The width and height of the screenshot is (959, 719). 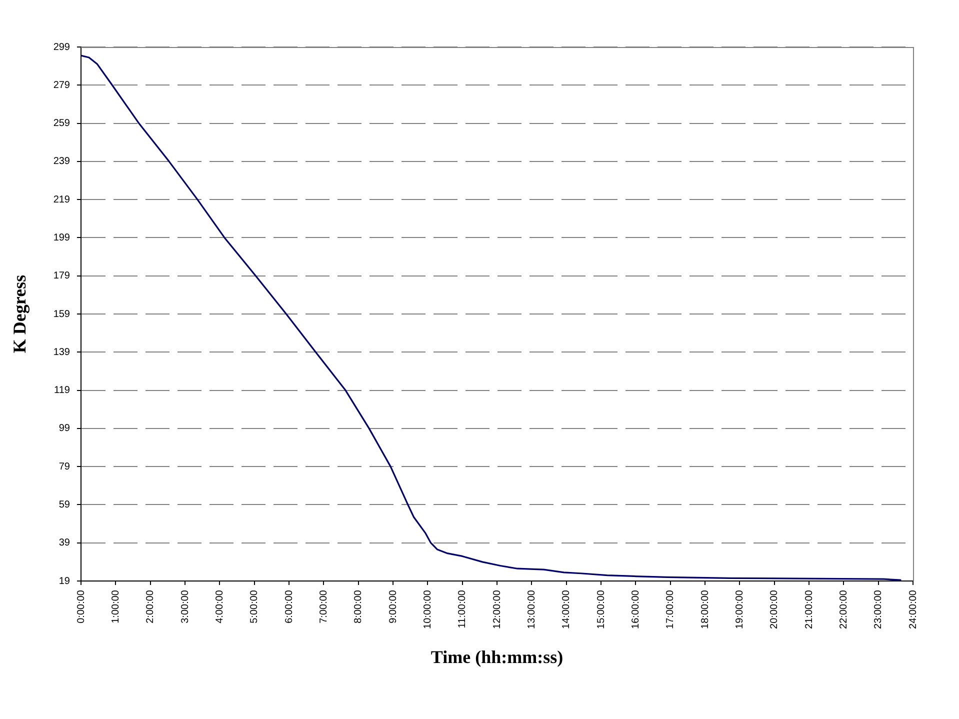 What do you see at coordinates (64, 466) in the screenshot?
I see `y-tick-label: 79` at bounding box center [64, 466].